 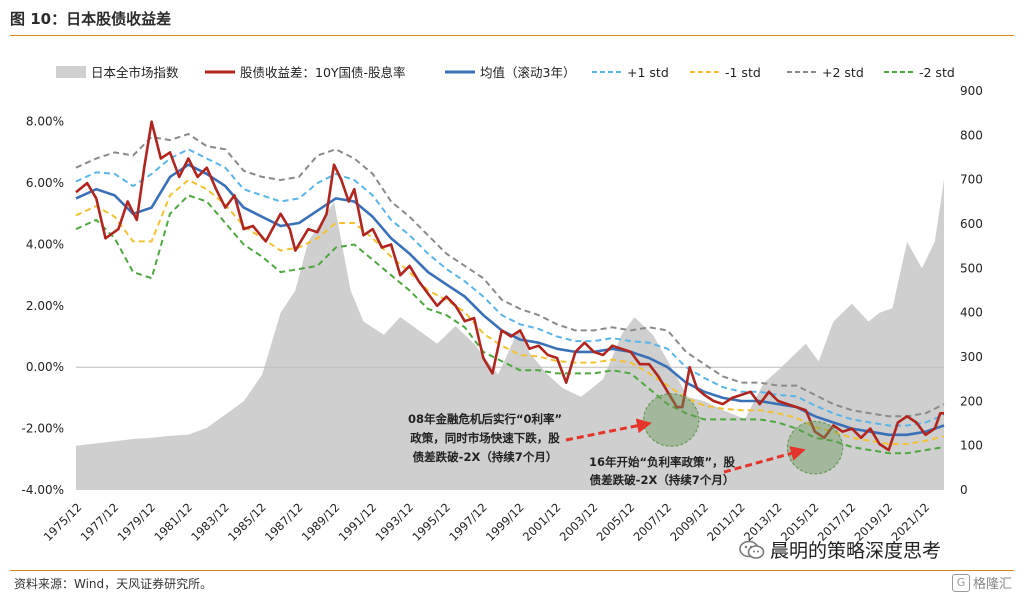 I want to click on top-rule, so click(x=512, y=35).